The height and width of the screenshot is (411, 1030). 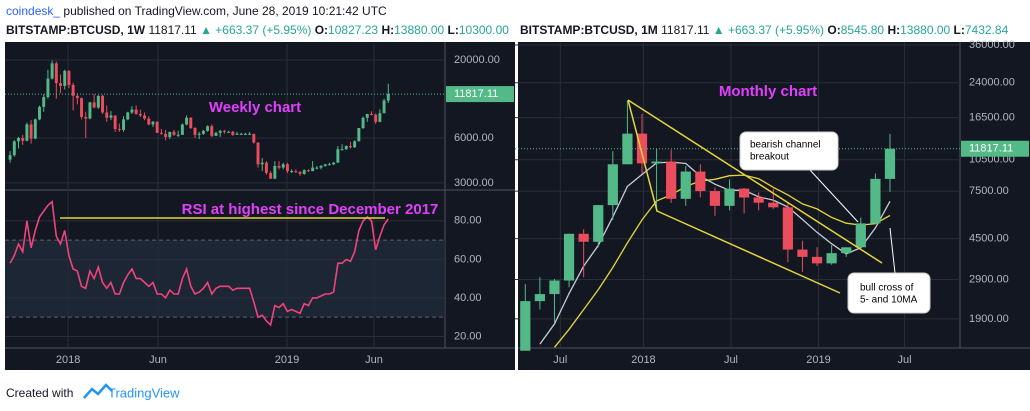 I want to click on y-tick-label: 20000.00, so click(x=477, y=60).